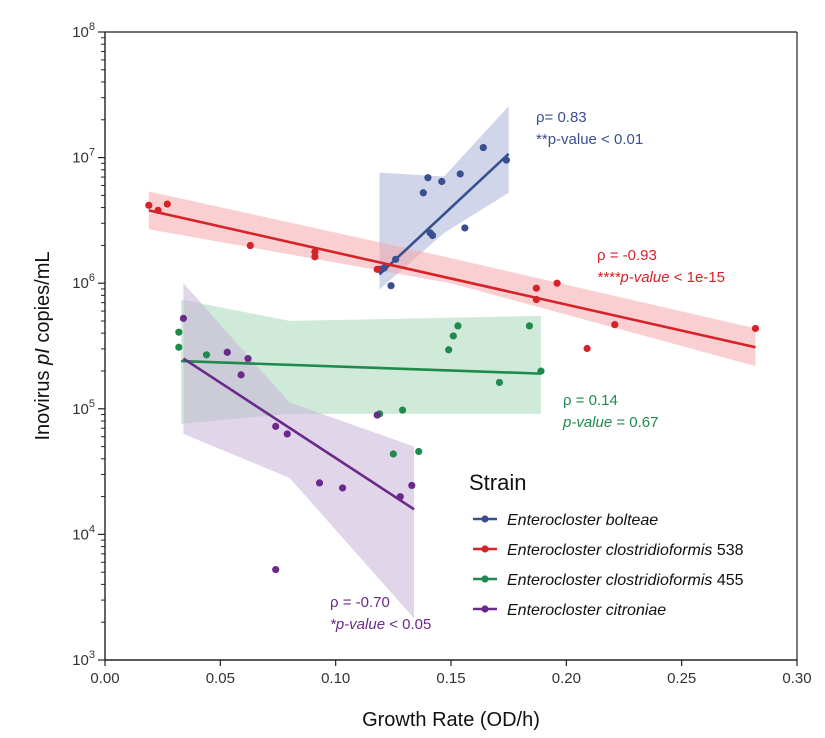  I want to click on p-value-label: **p-value < 0.01, so click(589, 139).